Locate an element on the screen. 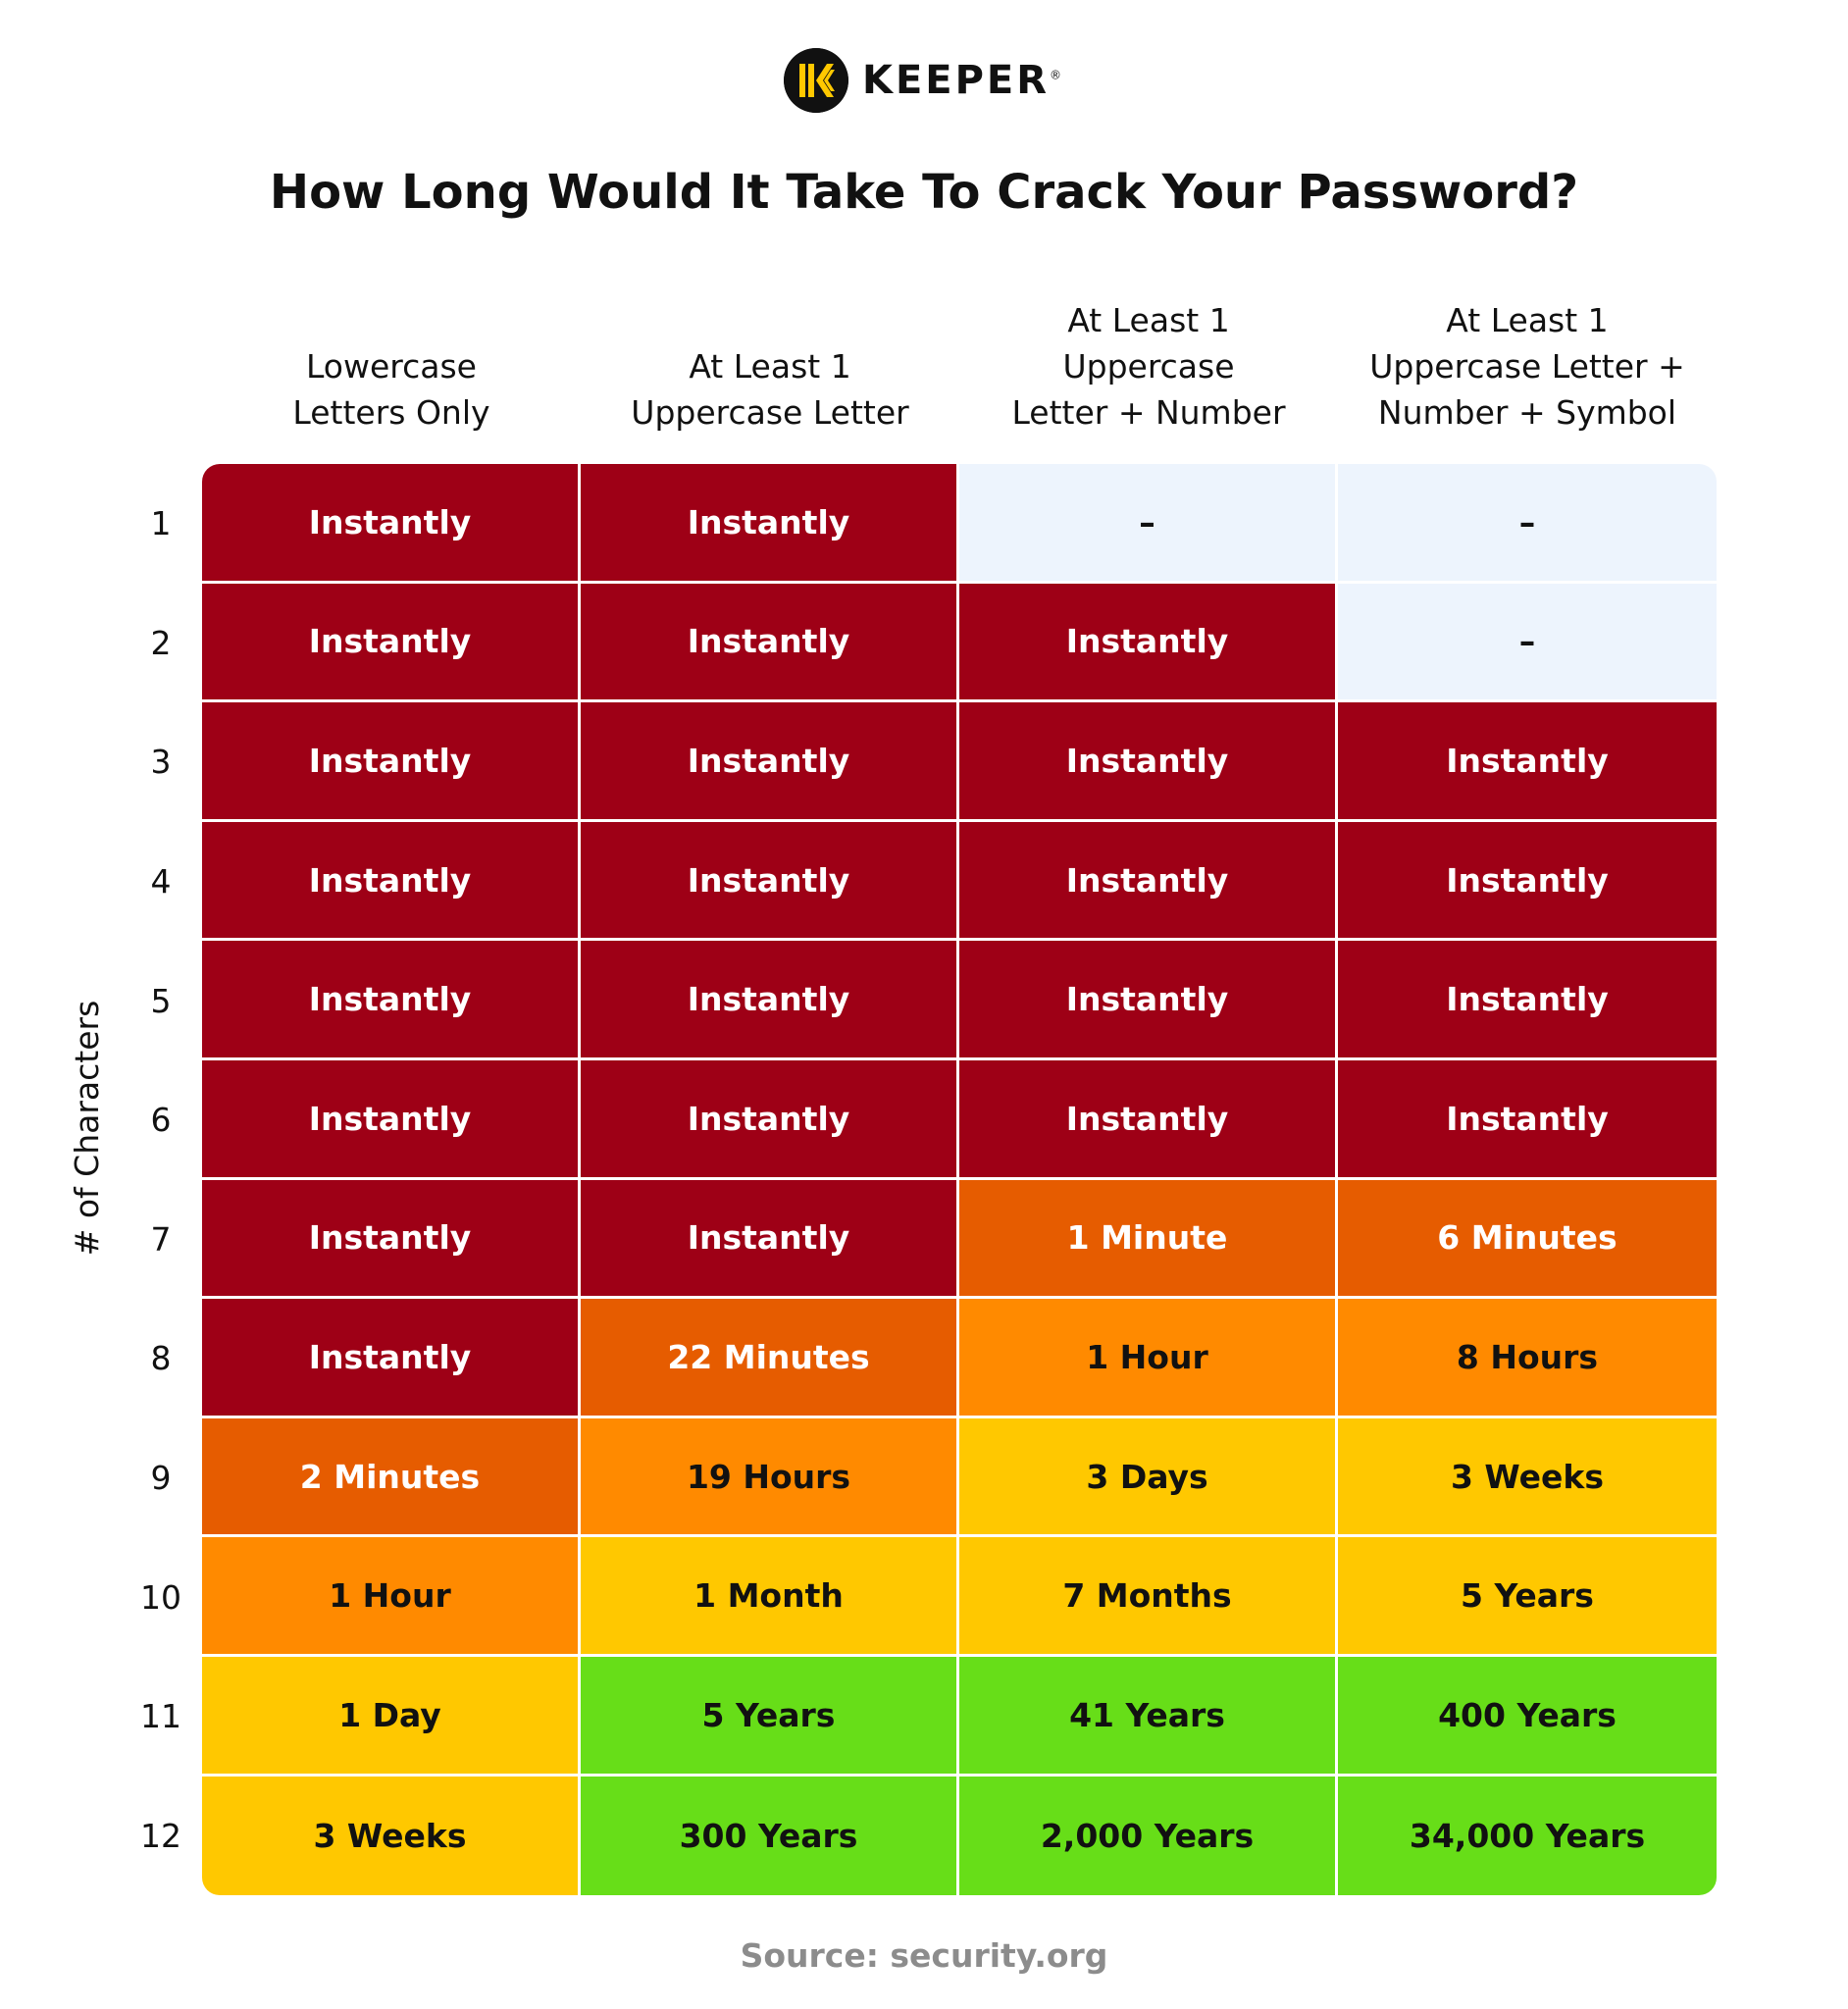 The height and width of the screenshot is (2009, 1848). cell-r9-c2: 19 Hours is located at coordinates (770, 1477).